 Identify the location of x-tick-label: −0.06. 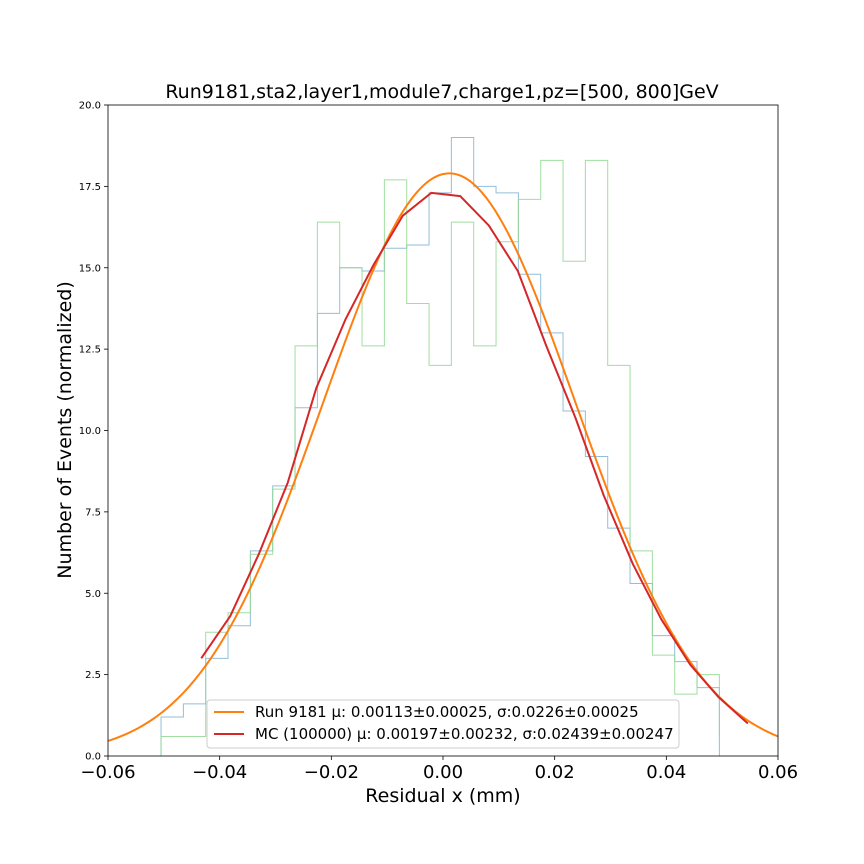
(107, 772).